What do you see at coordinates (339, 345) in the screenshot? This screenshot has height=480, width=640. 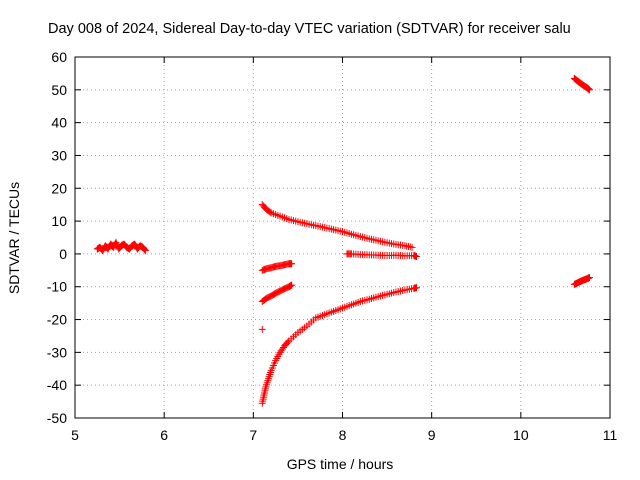 I see `series-arc-increasing` at bounding box center [339, 345].